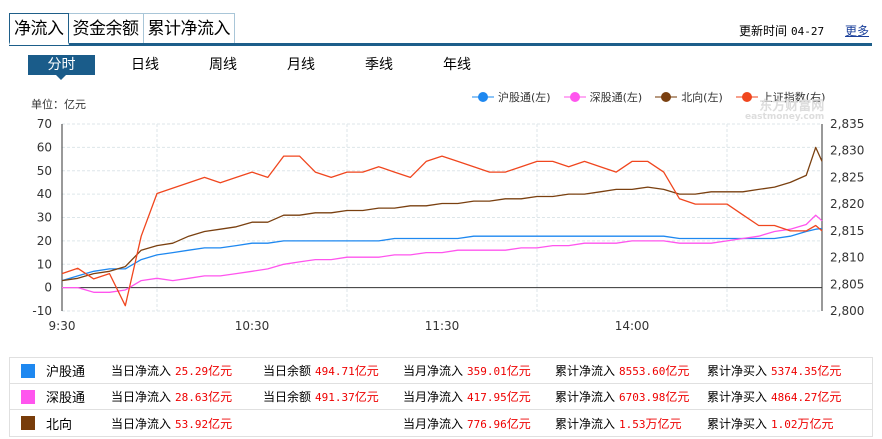  Describe the element at coordinates (632, 326) in the screenshot. I see `svg-text: 14:00` at that location.